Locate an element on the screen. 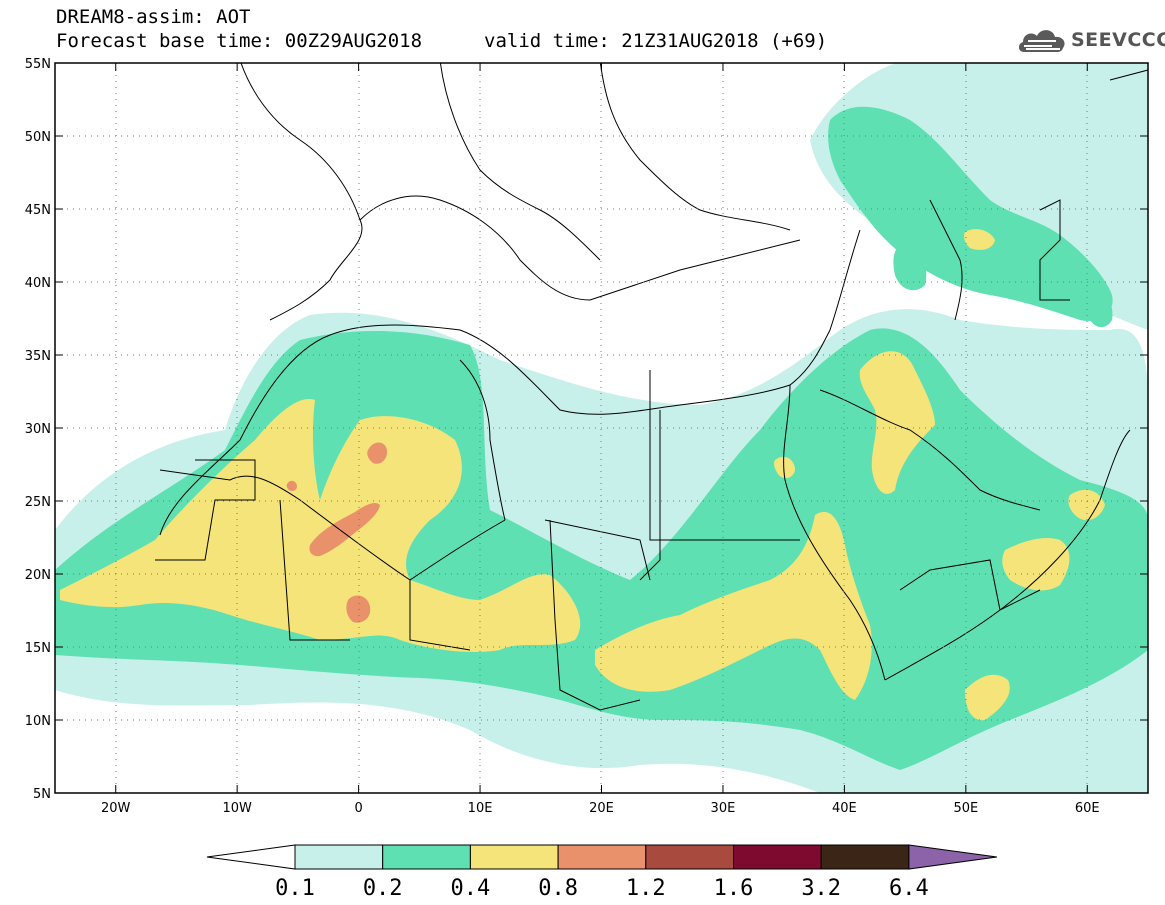 The height and width of the screenshot is (905, 1165). lon-tick-label: 20E is located at coordinates (601, 808).